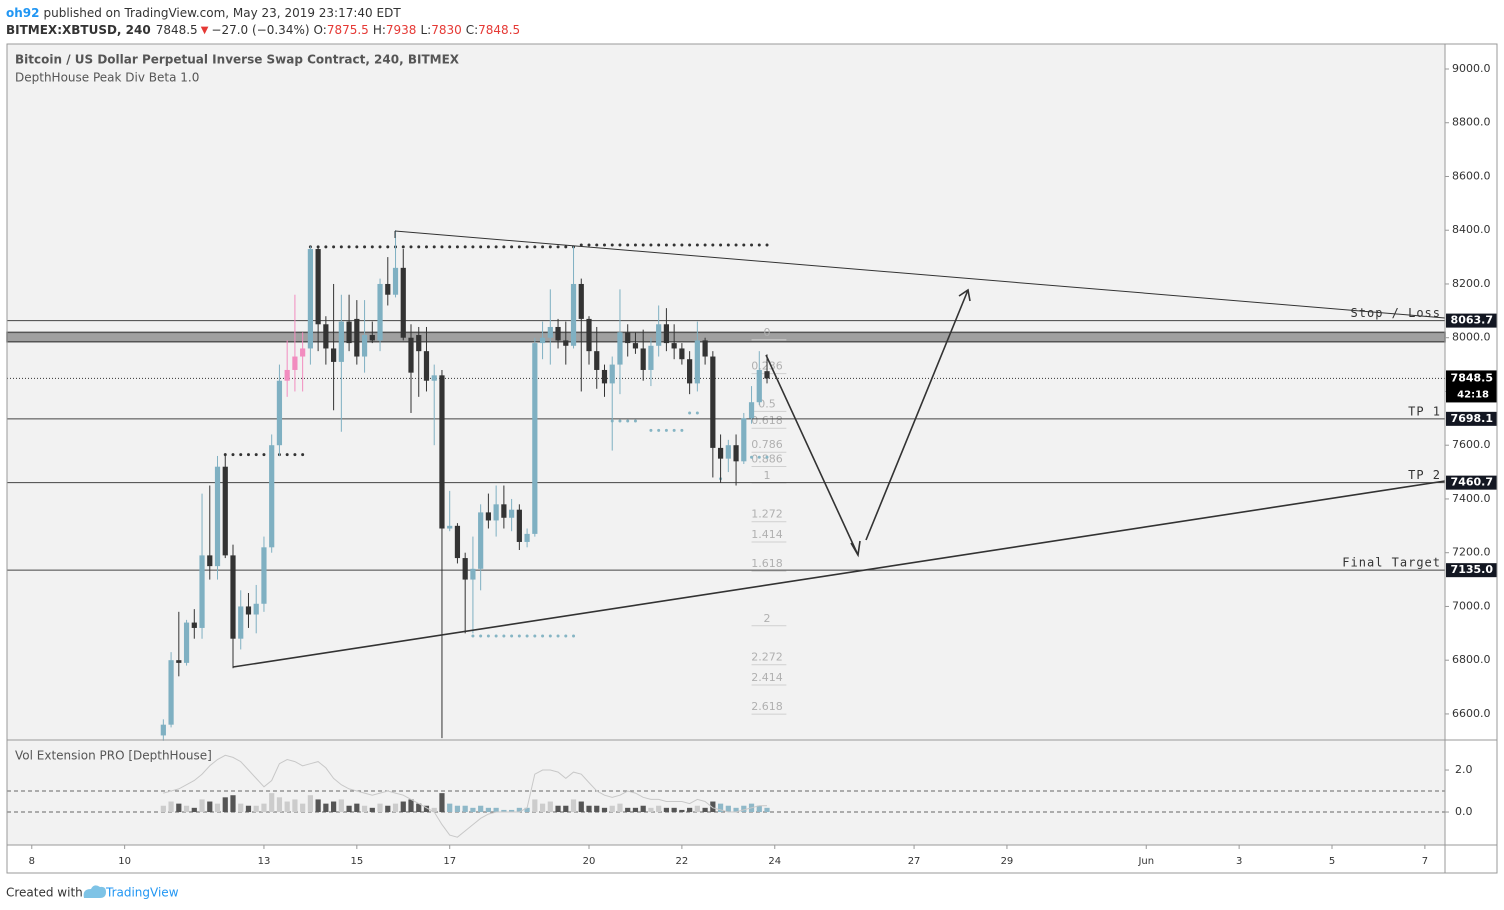 Image resolution: width=1504 pixels, height=910 pixels. I want to click on fib-label: 0, so click(767, 332).